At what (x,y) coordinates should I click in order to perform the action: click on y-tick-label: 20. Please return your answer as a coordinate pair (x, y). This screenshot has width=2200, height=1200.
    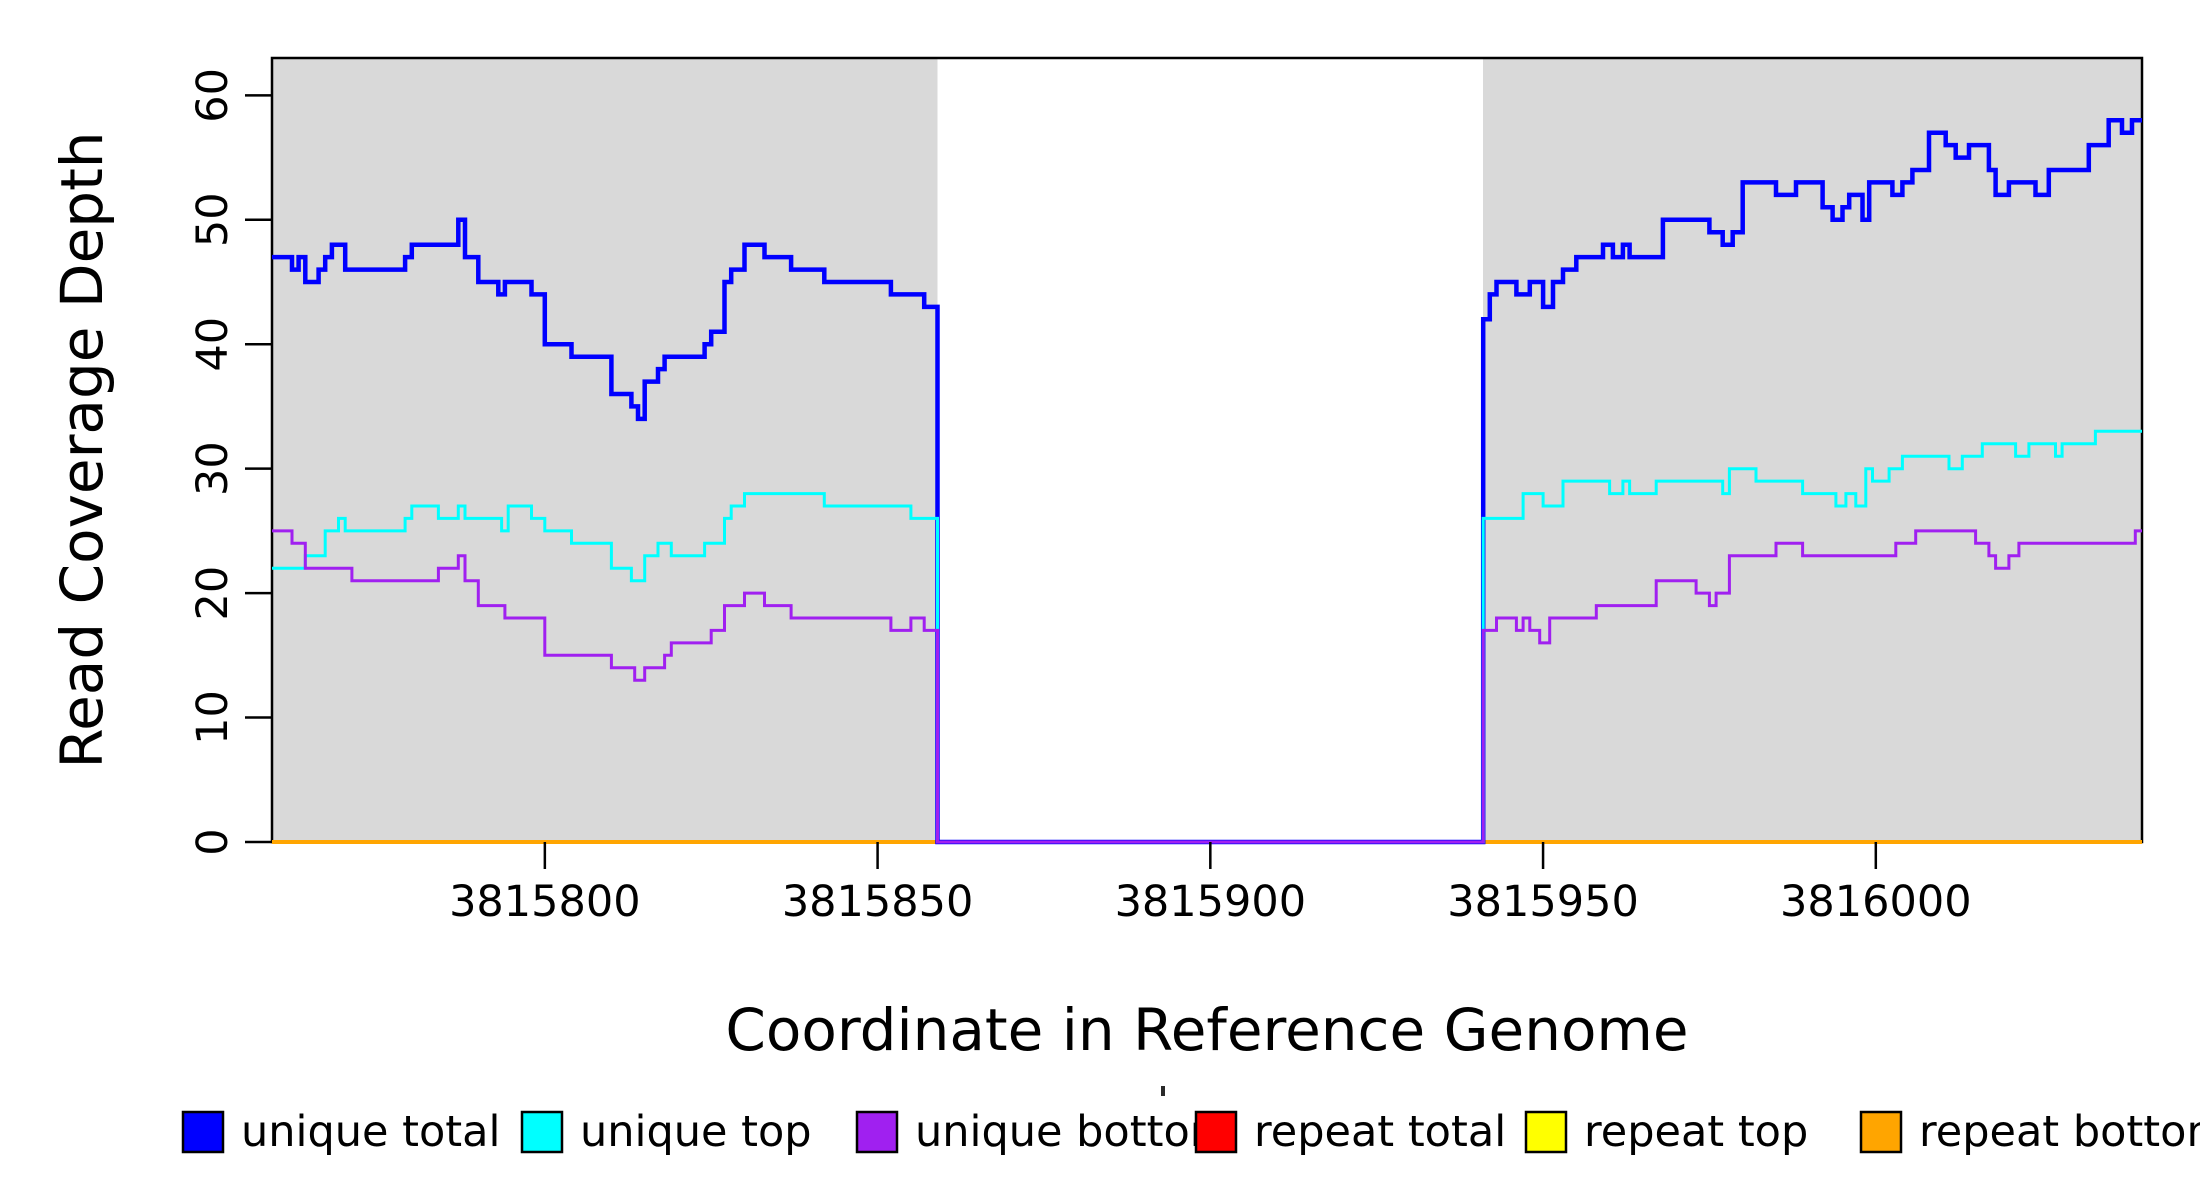
    Looking at the image, I should click on (213, 593).